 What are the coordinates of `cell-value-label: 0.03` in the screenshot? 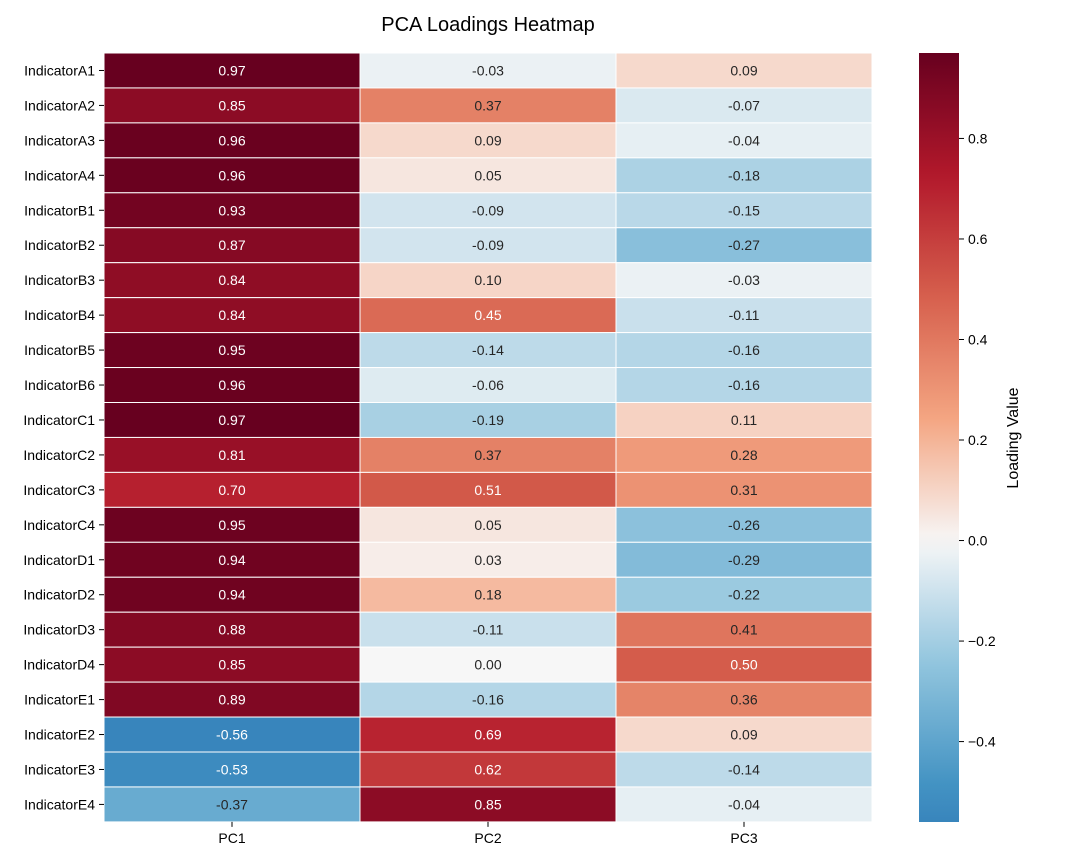 It's located at (487, 560).